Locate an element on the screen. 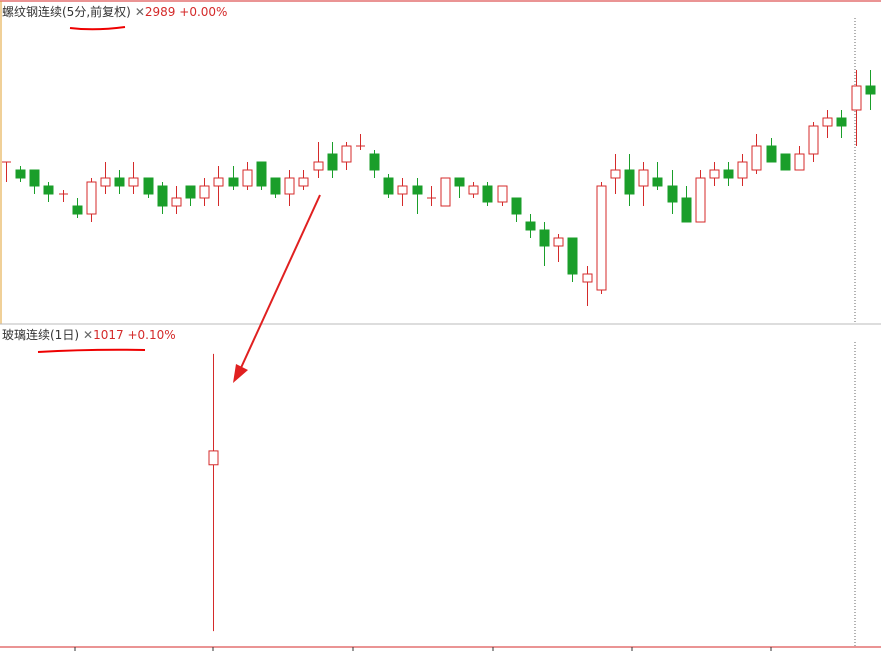 This screenshot has height=651, width=881. header: 玻璃连续(1日) ✕1017 +0.10% is located at coordinates (89, 334).